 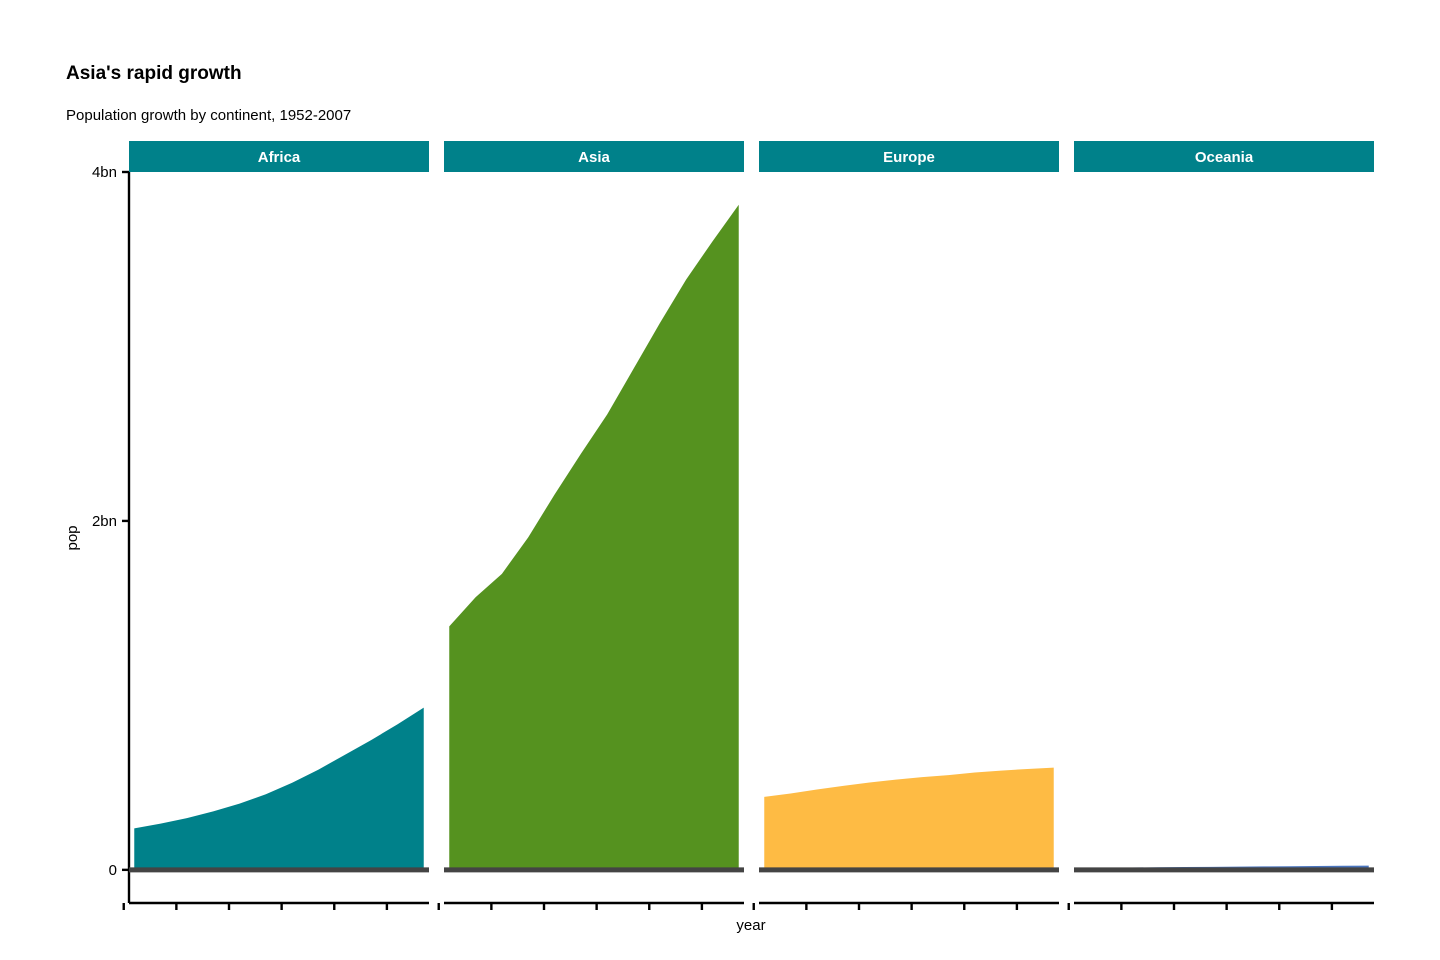 What do you see at coordinates (104, 521) in the screenshot?
I see `y-tick-label: 2bn` at bounding box center [104, 521].